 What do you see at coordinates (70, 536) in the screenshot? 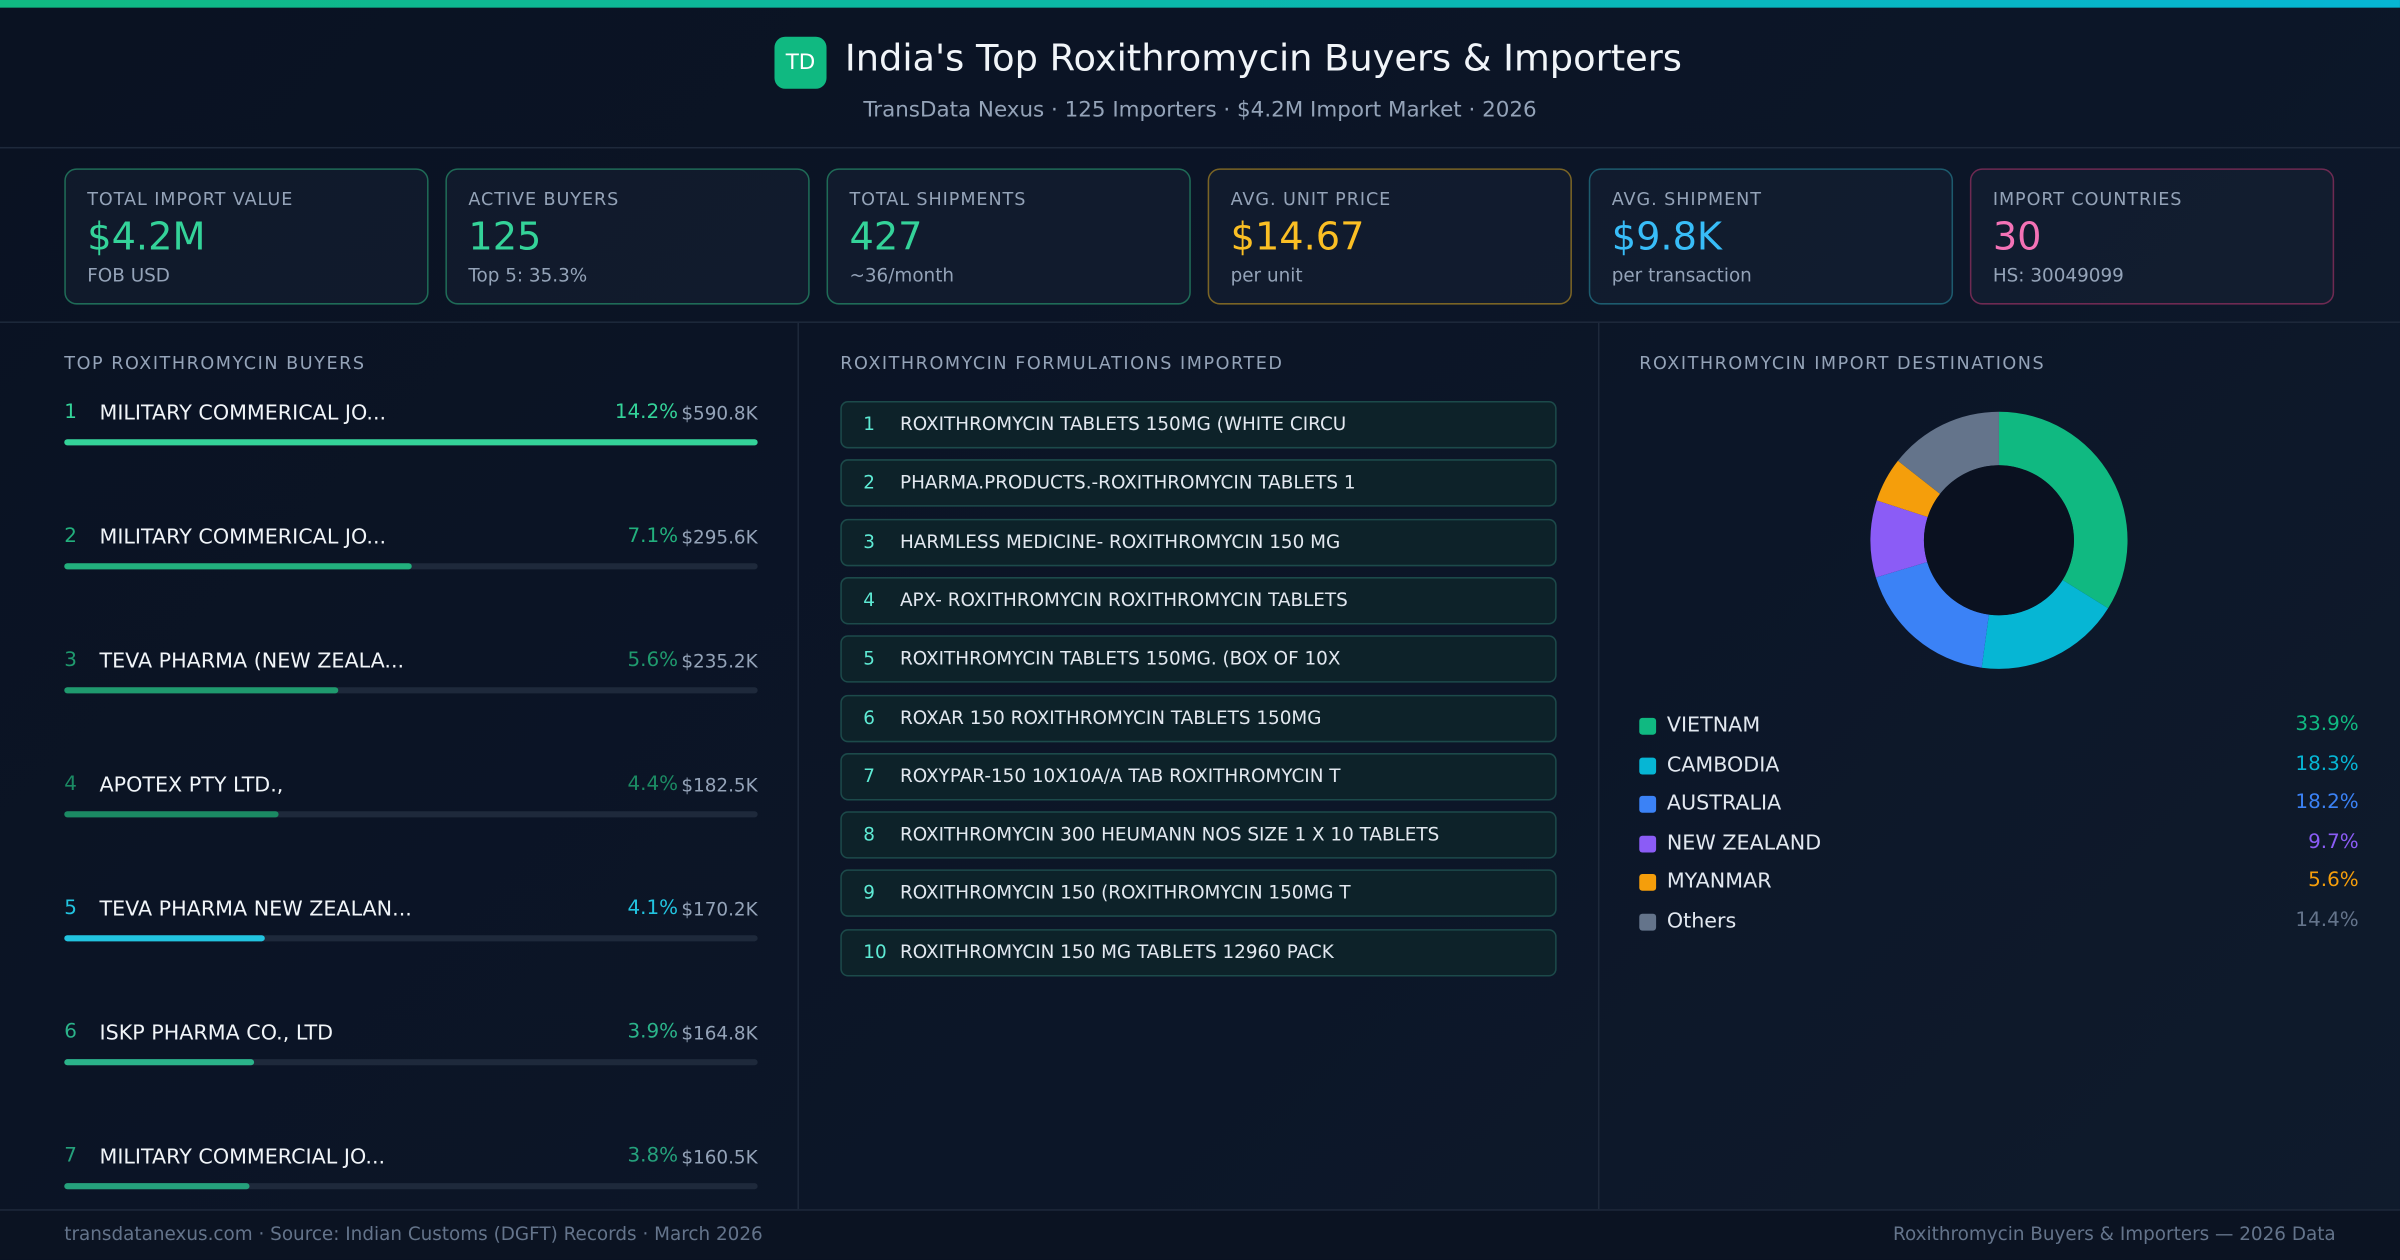
I see `buyer-rank: 2` at bounding box center [70, 536].